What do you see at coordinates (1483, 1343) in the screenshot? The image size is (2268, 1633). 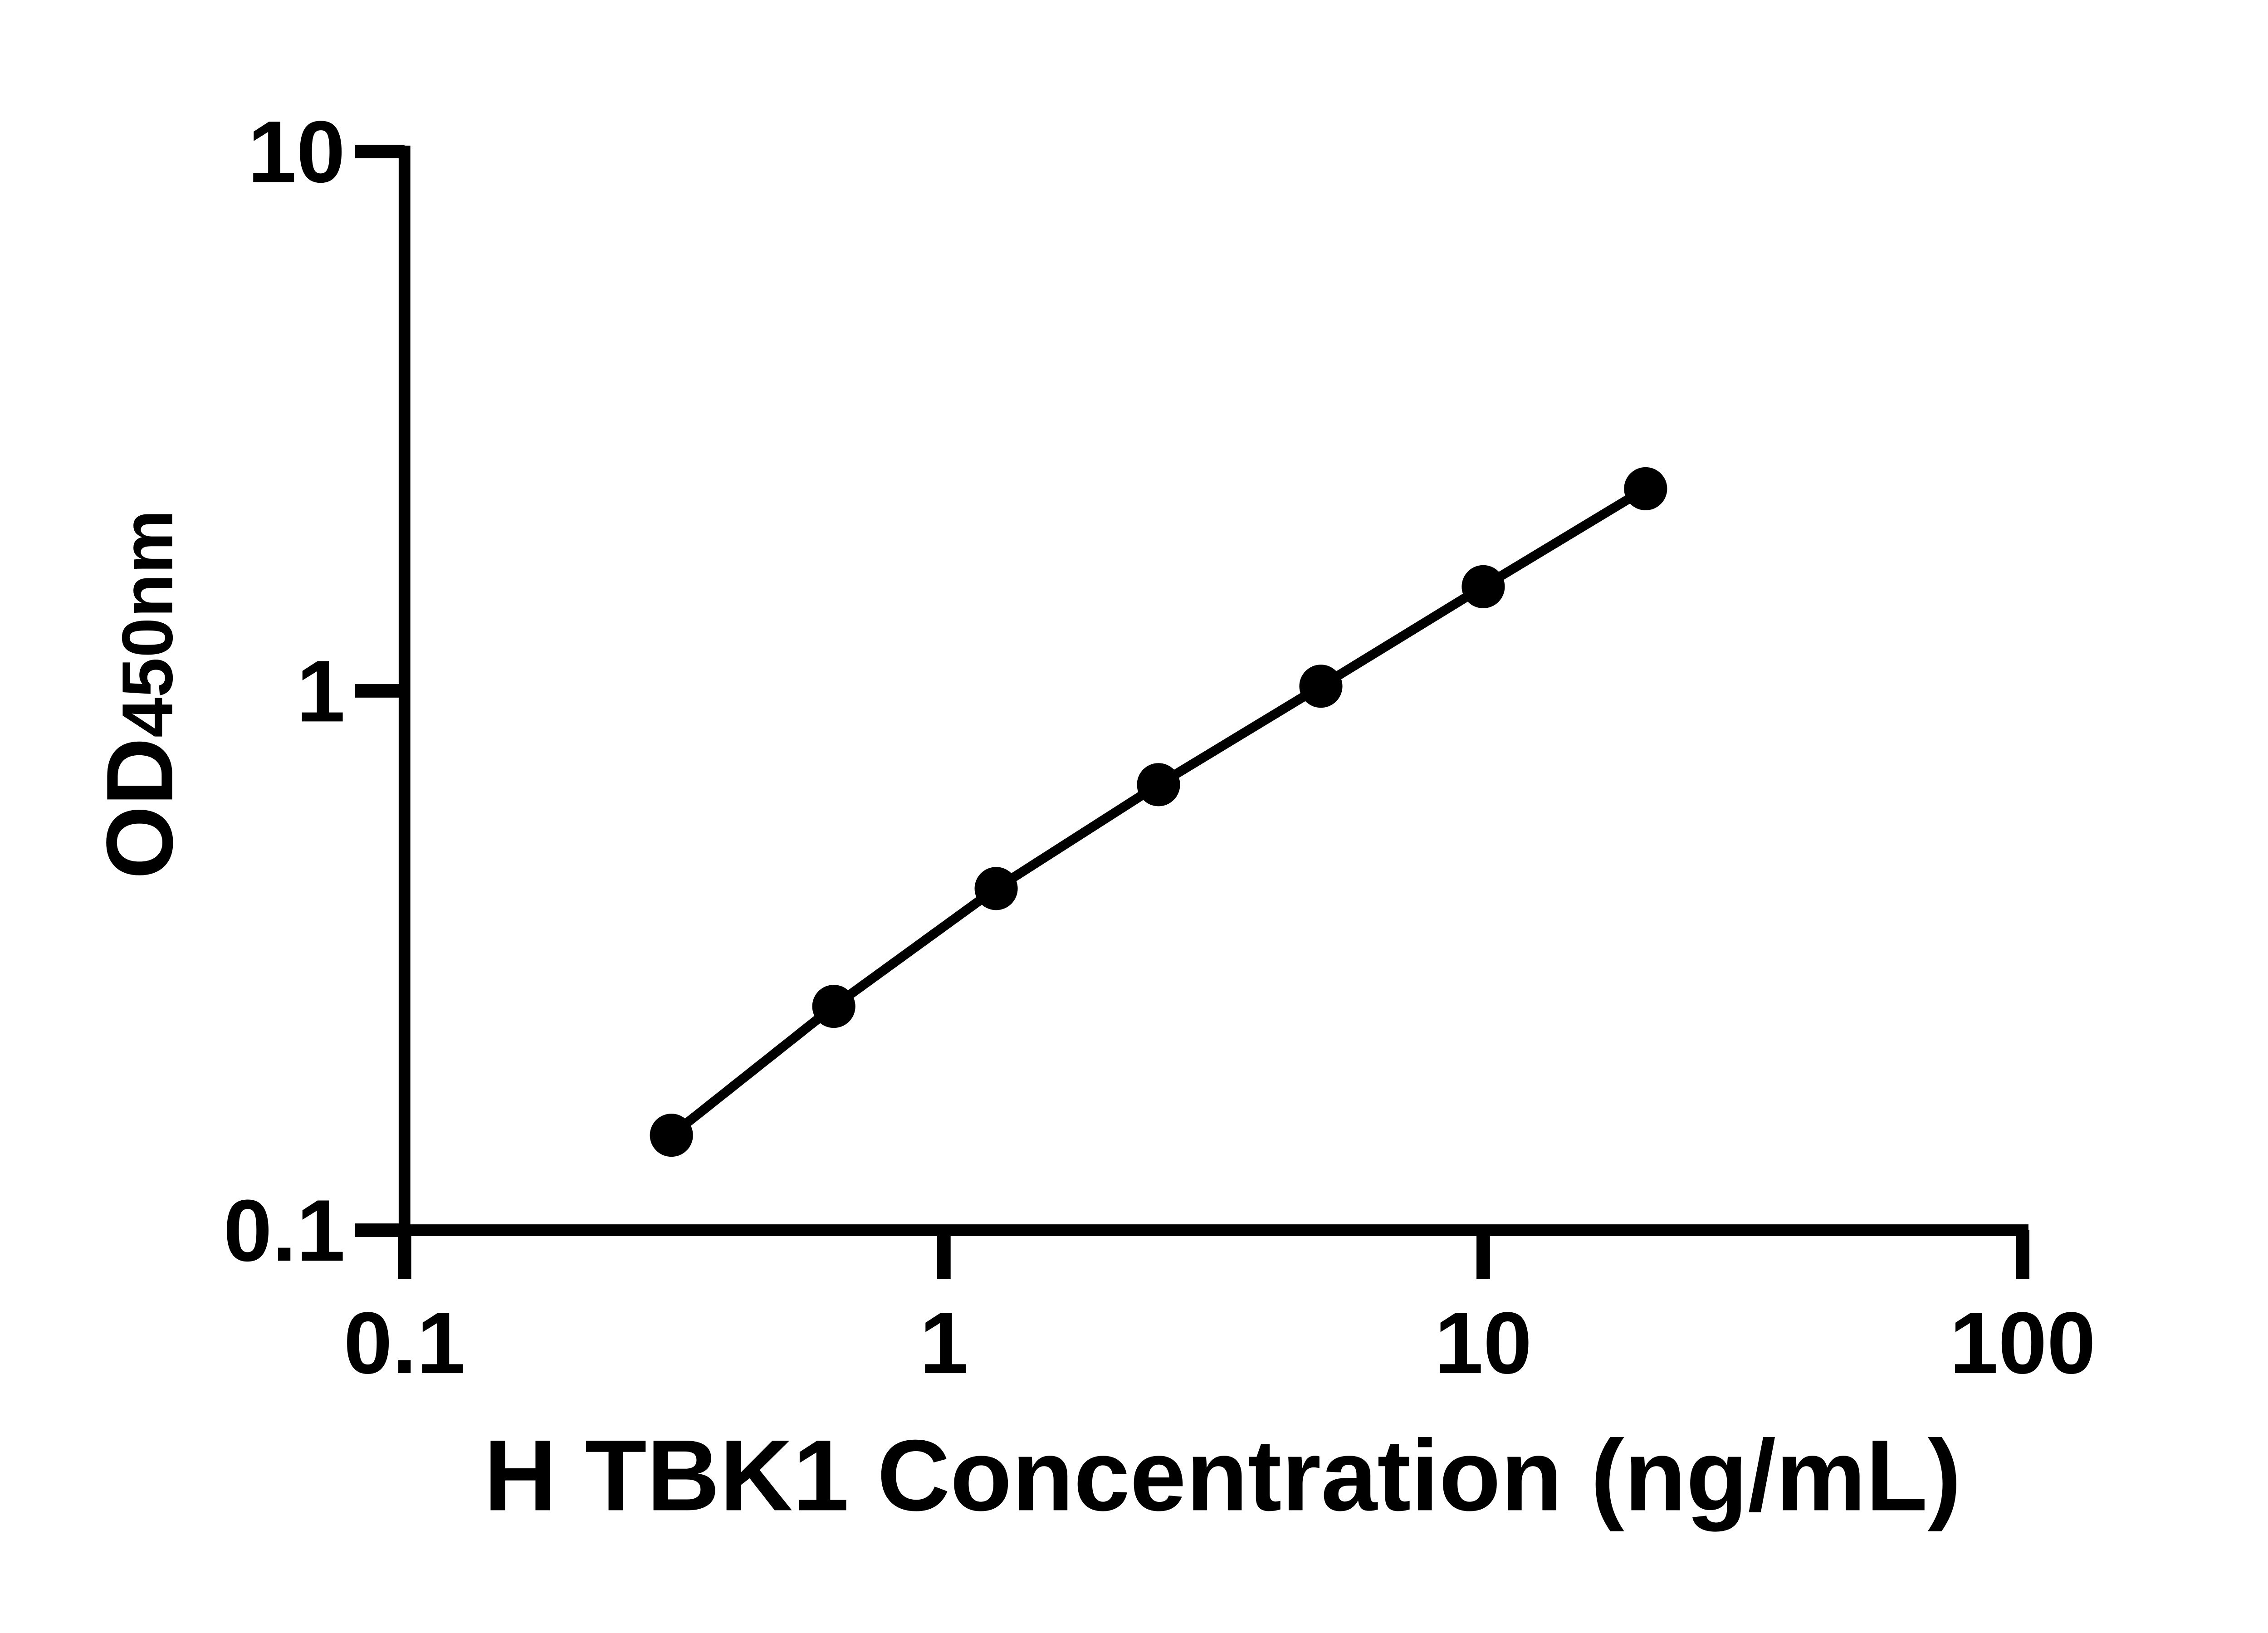 I see `x-tick-label: 10` at bounding box center [1483, 1343].